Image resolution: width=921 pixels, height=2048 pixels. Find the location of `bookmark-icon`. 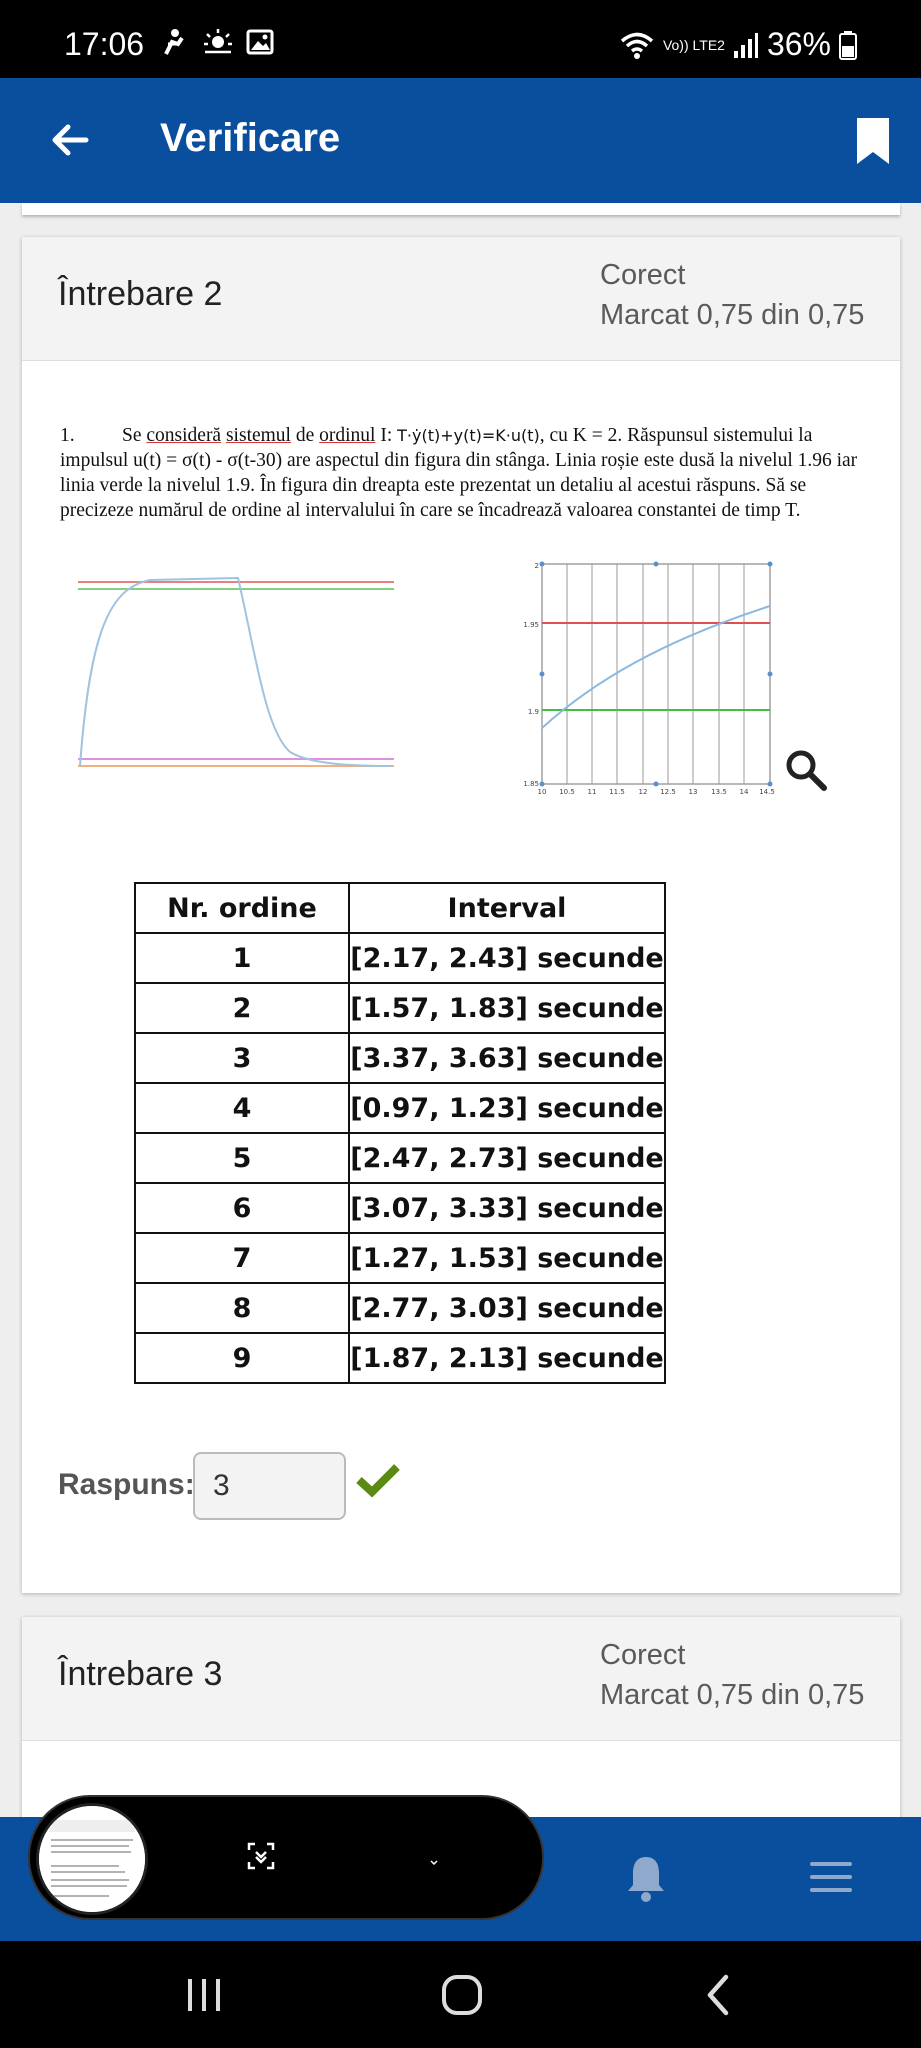

bookmark-icon is located at coordinates (873, 141).